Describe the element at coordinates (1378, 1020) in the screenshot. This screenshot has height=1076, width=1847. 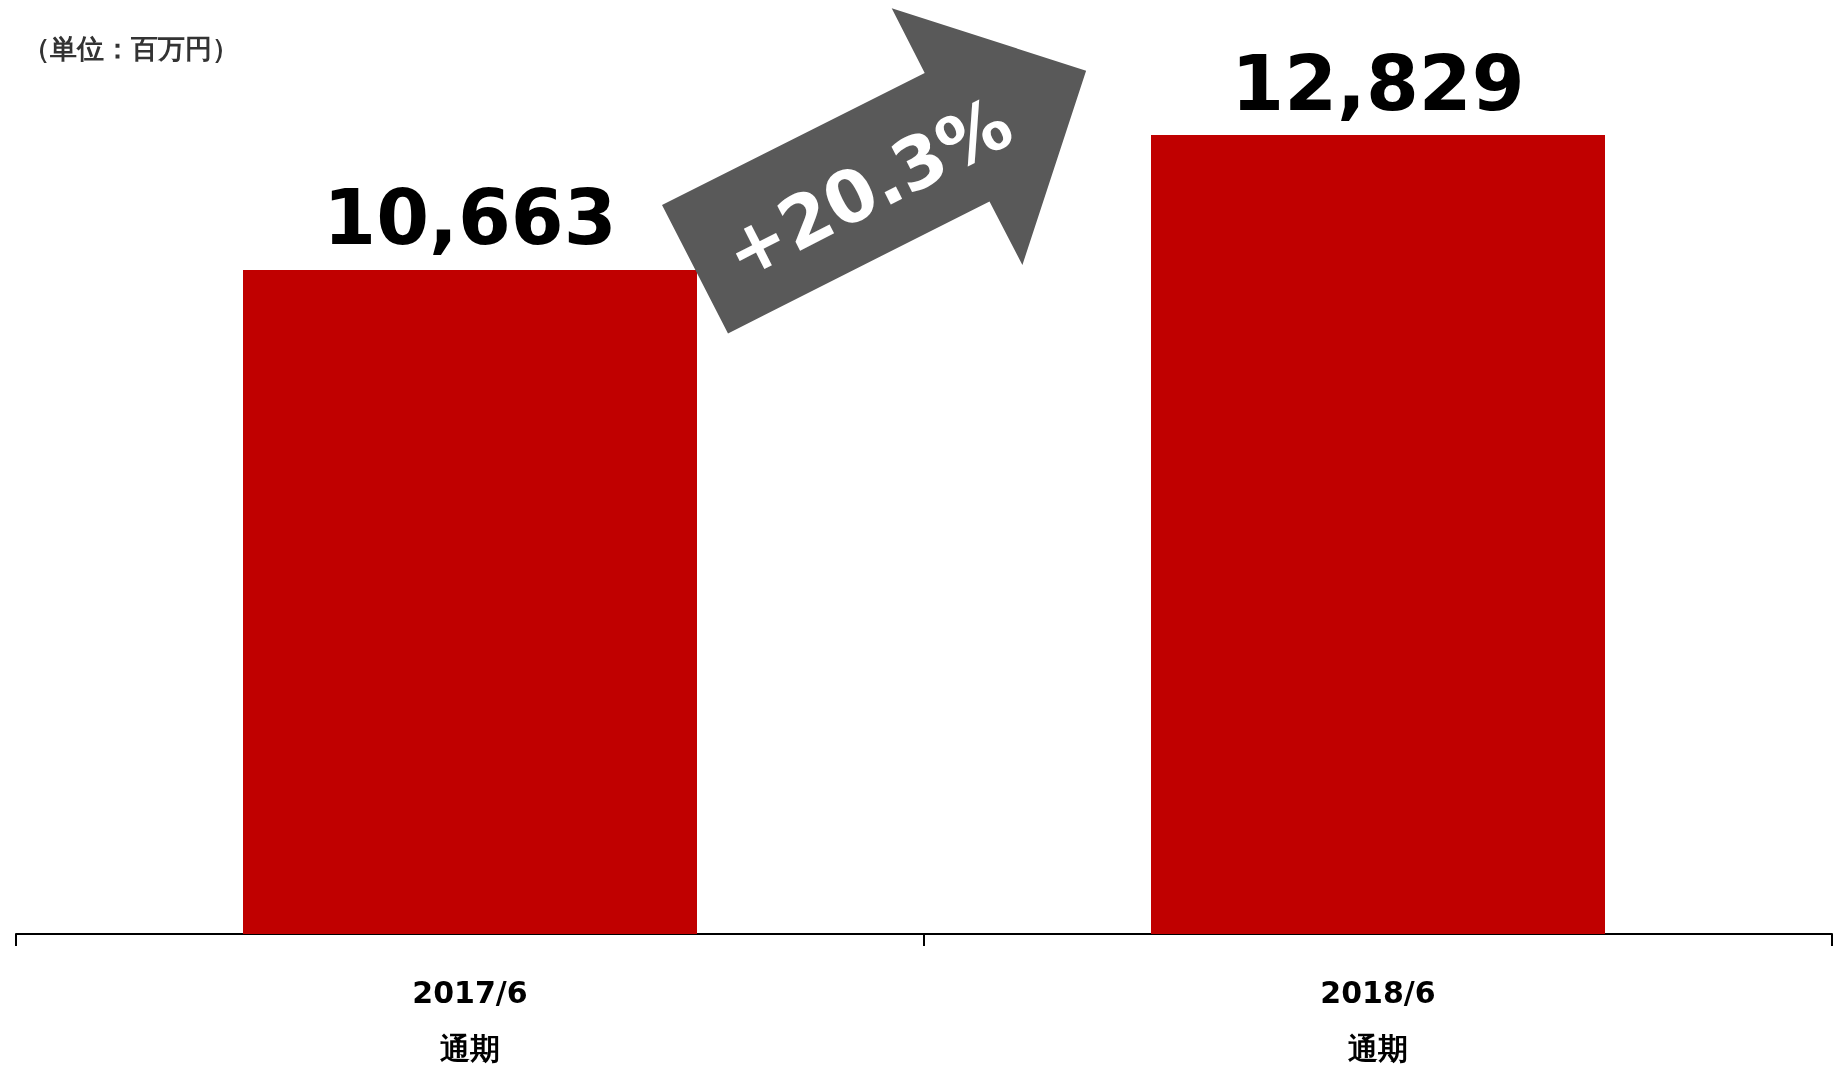
I see `x-tick-label: 2018/6 通期` at that location.